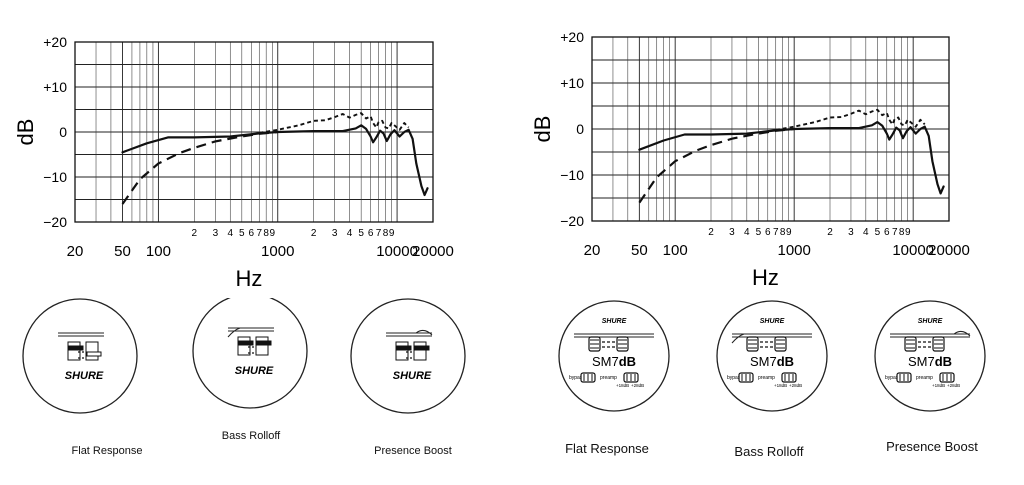  Describe the element at coordinates (769, 451) in the screenshot. I see `caption-bass-rolloff-right: Bass Rolloff` at that location.